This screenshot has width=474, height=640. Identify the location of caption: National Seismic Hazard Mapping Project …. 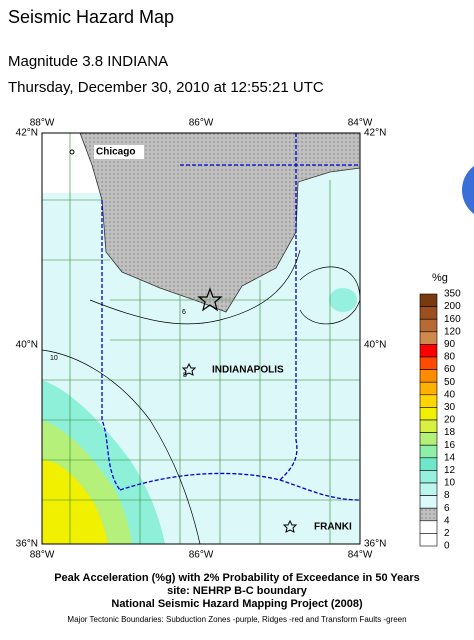
(237, 604).